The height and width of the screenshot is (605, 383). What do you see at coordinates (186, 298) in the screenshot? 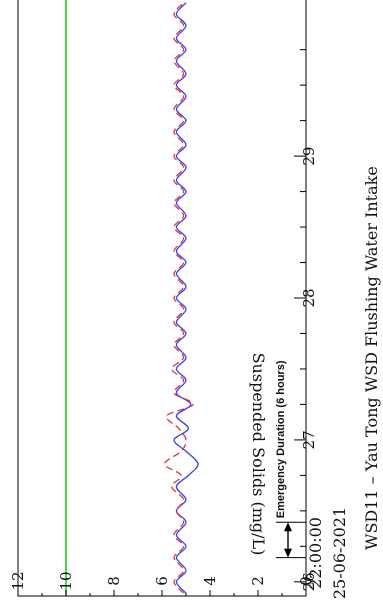
I see `series-line-solid` at bounding box center [186, 298].